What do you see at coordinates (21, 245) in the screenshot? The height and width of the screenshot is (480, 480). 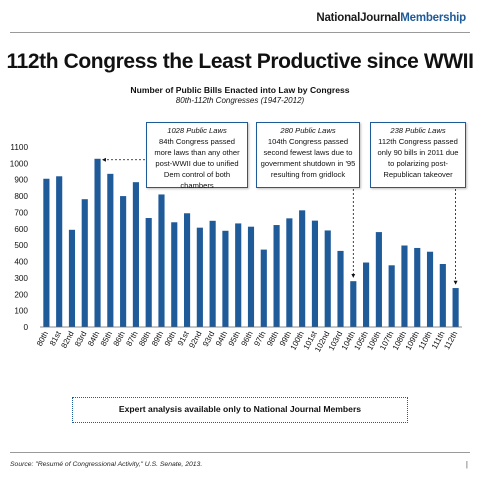 I see `y-tick-label: 500` at bounding box center [21, 245].